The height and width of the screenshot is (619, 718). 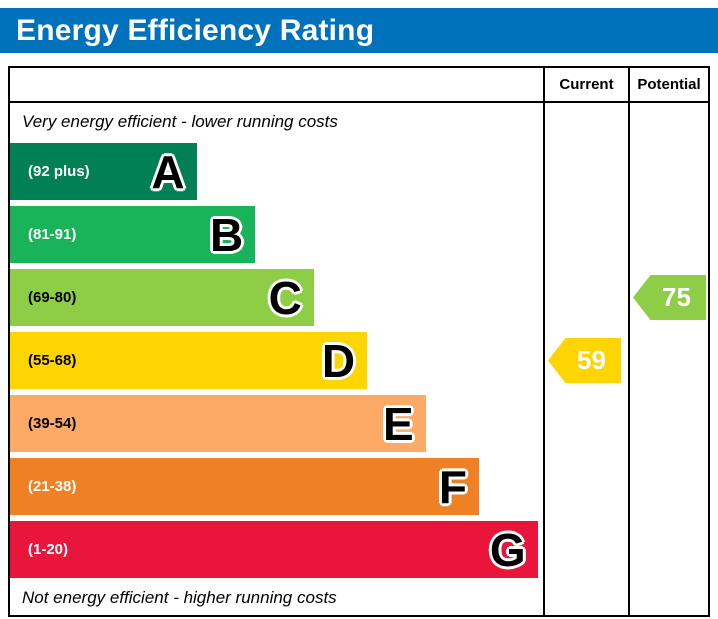 I want to click on band-range-label: (69-80), so click(x=52, y=297).